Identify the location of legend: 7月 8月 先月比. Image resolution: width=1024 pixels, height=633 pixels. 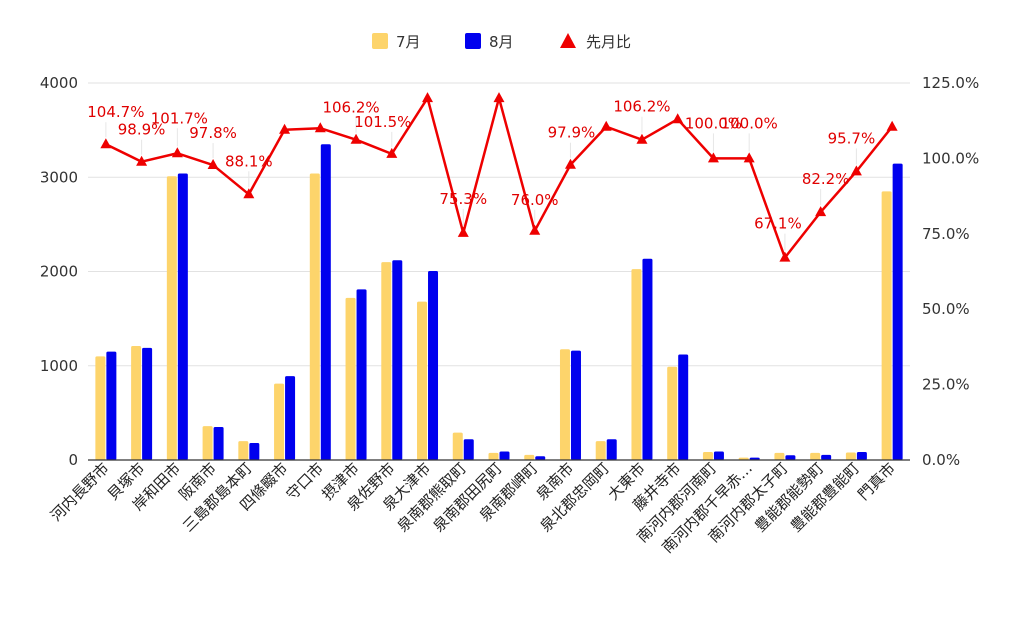
(501, 42).